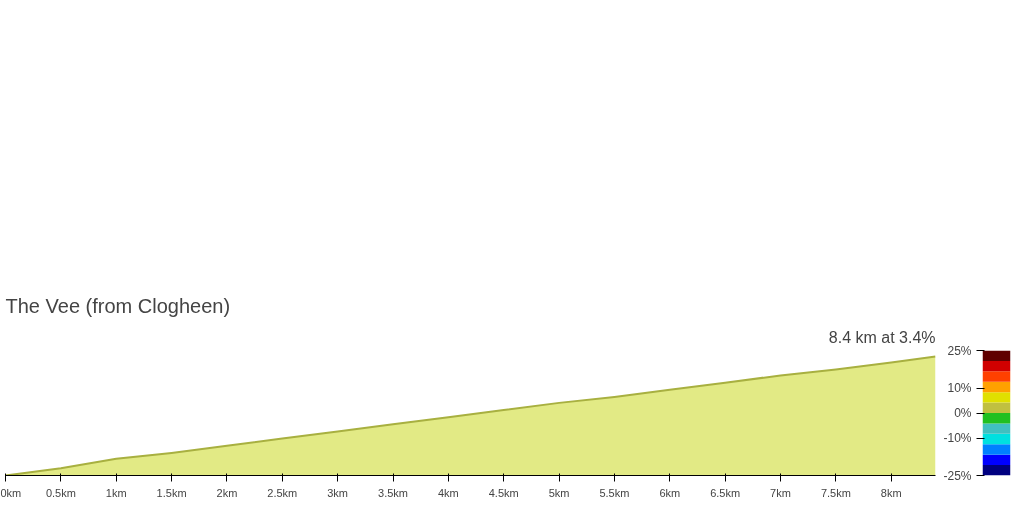  Describe the element at coordinates (959, 388) in the screenshot. I see `color-bar-label: 10%` at that location.